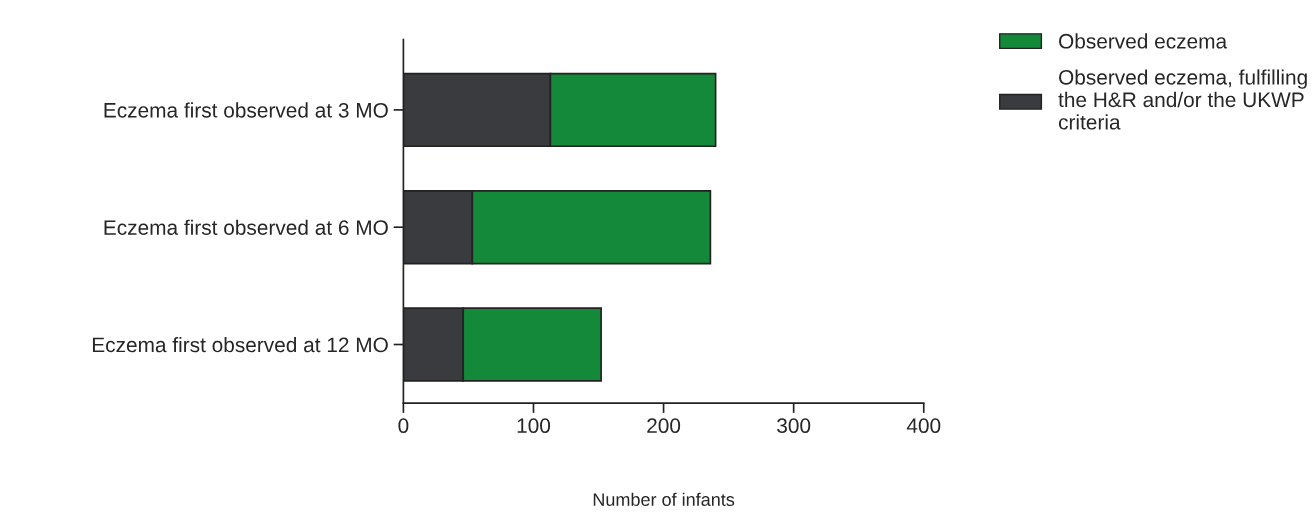 The height and width of the screenshot is (527, 1314). Describe the element at coordinates (1143, 41) in the screenshot. I see `legend-label: Observed eczema` at that location.